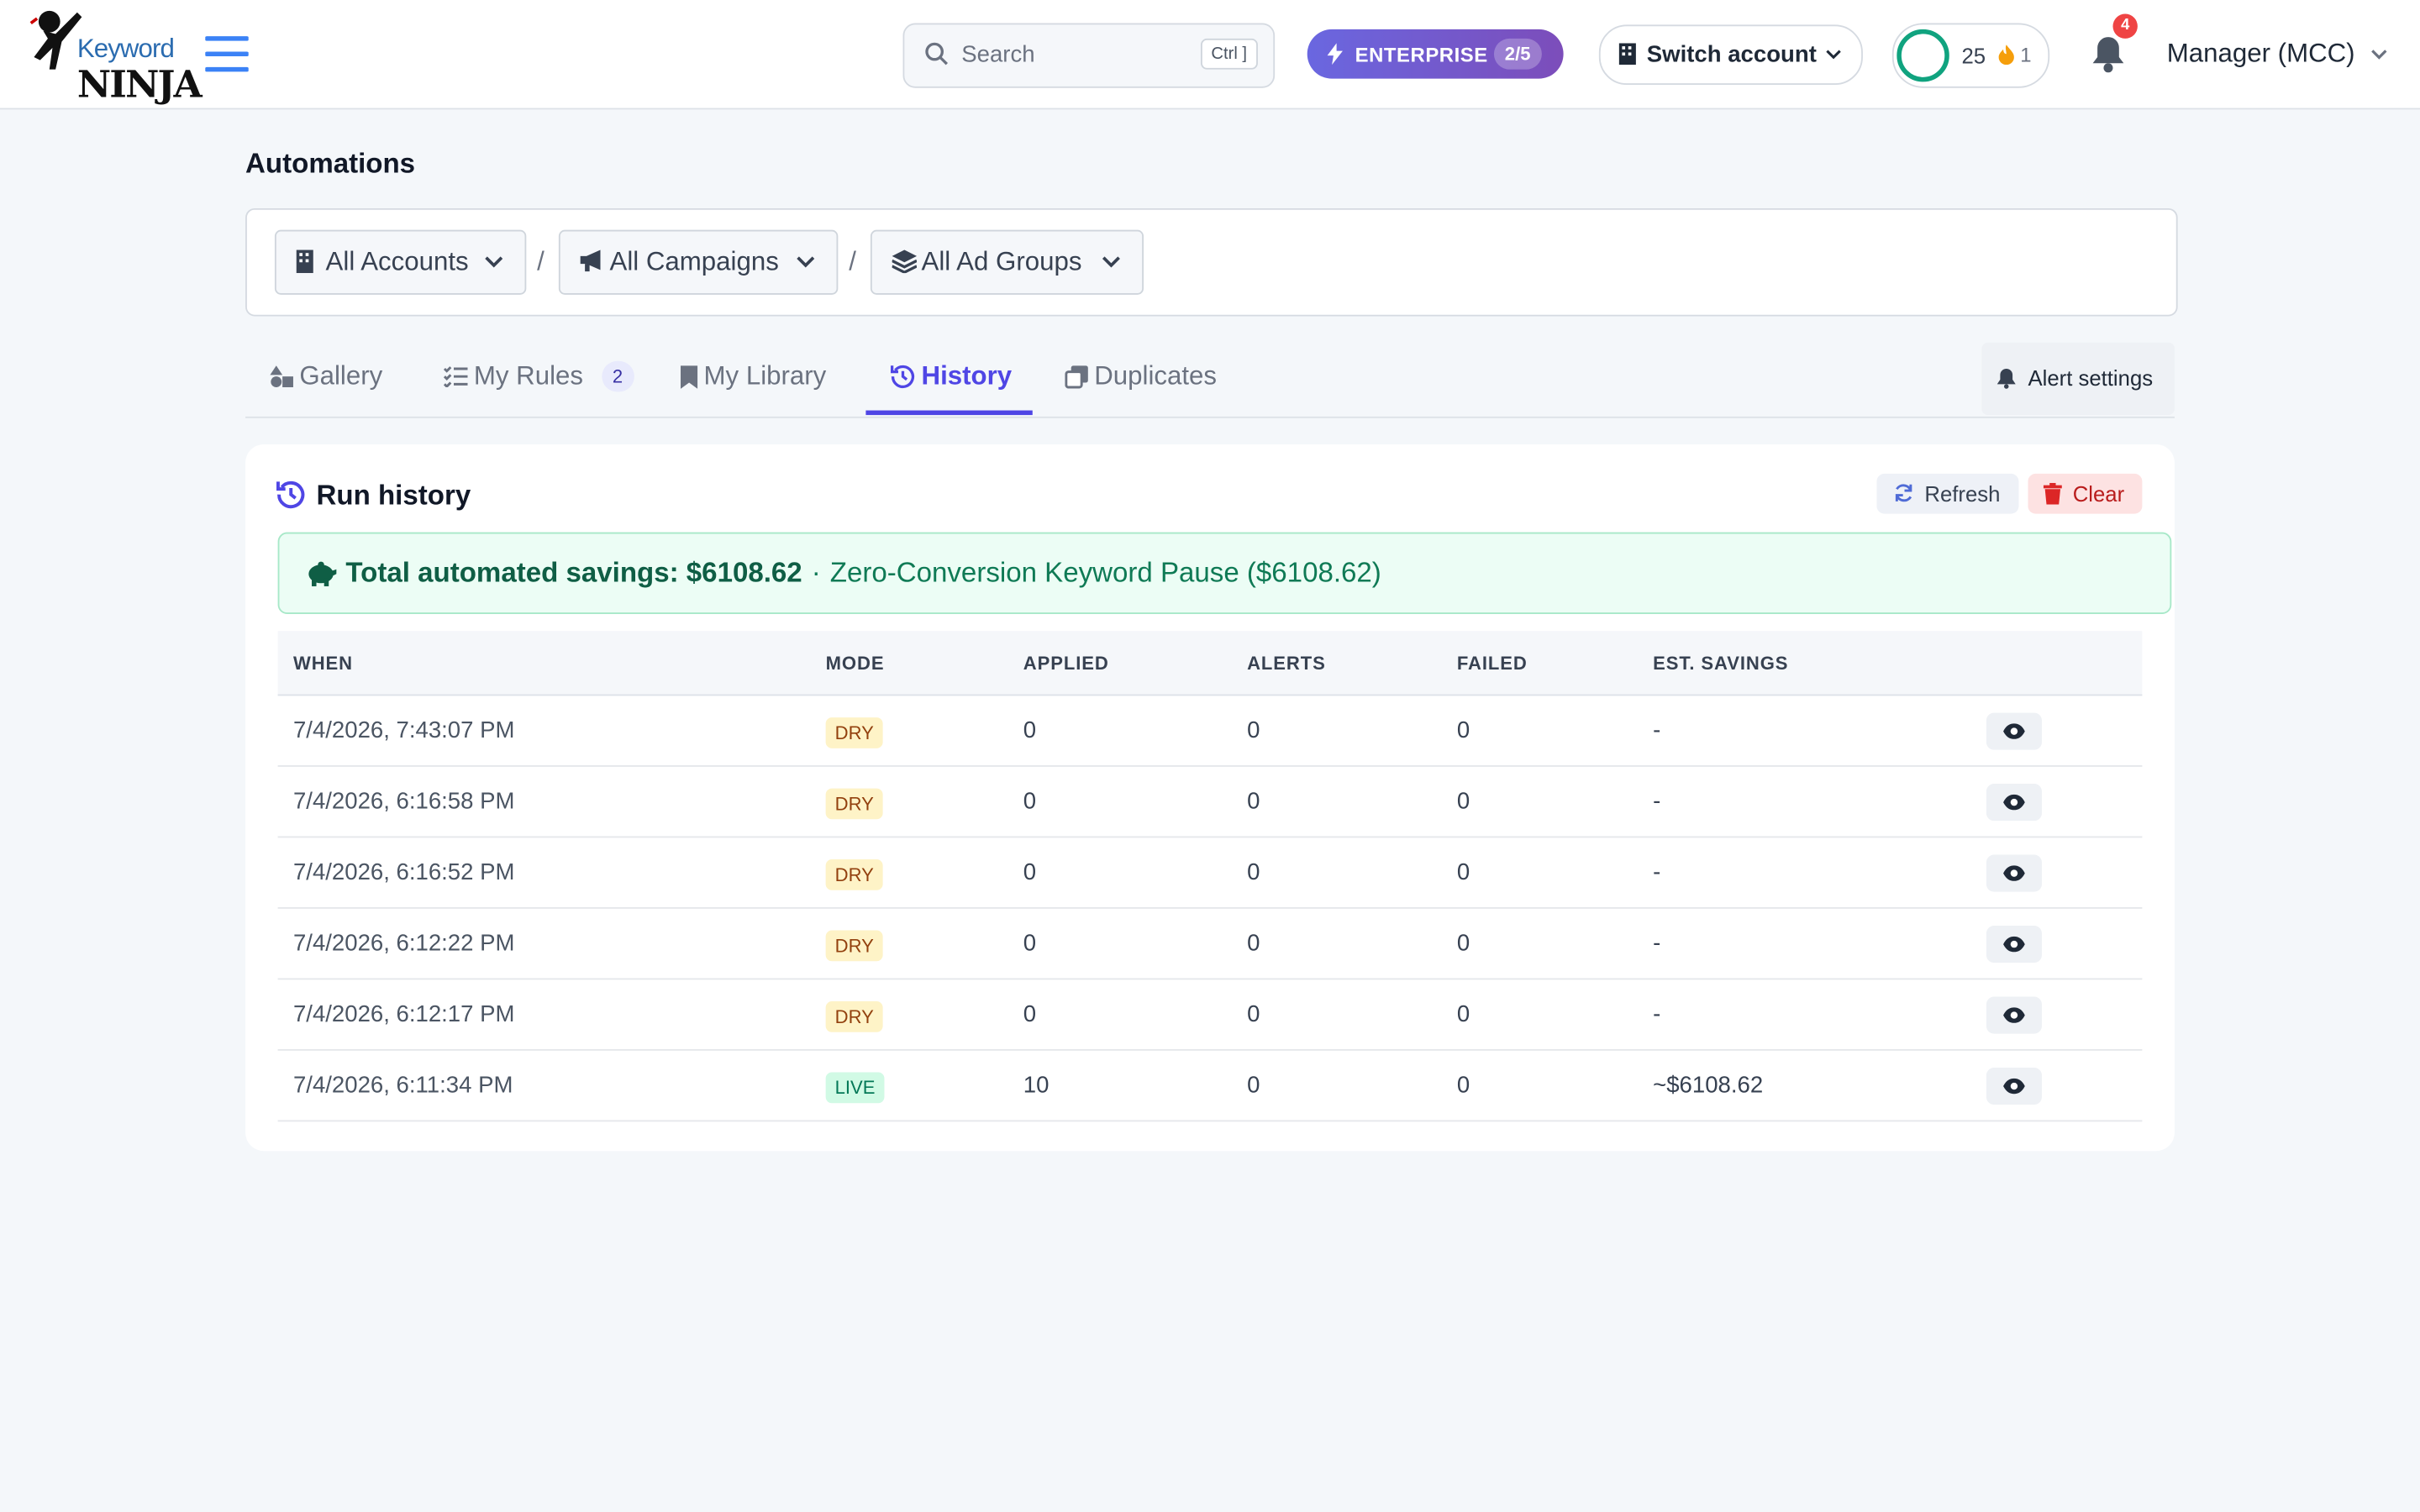 This screenshot has height=1512, width=2420. I want to click on table-cell: 7/4/2026, 6:12:22 PM, so click(404, 943).